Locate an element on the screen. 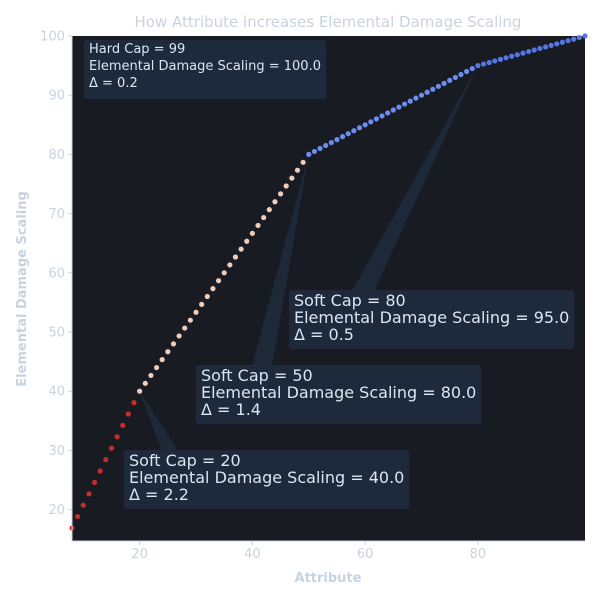  annotation-line: Elemental Damage Scaling = 80.0 is located at coordinates (338, 392).